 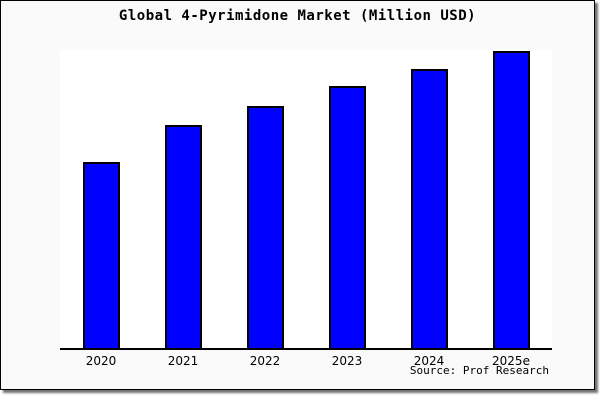 I want to click on bar-2022, so click(x=265, y=228).